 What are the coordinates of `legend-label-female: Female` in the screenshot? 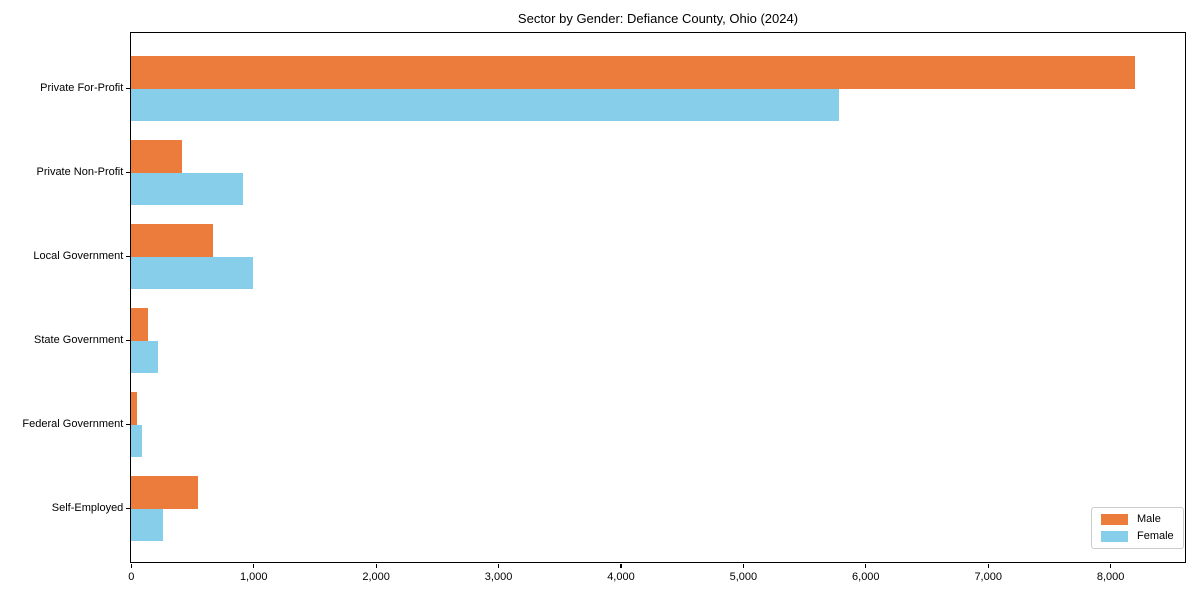 It's located at (1155, 536).